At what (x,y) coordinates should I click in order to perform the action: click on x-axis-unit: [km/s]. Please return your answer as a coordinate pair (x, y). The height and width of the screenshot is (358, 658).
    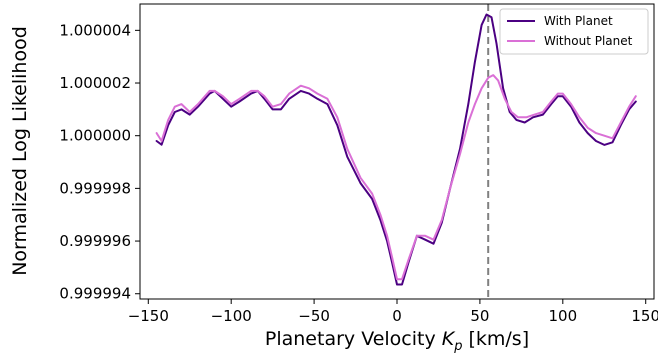
    Looking at the image, I should click on (498, 339).